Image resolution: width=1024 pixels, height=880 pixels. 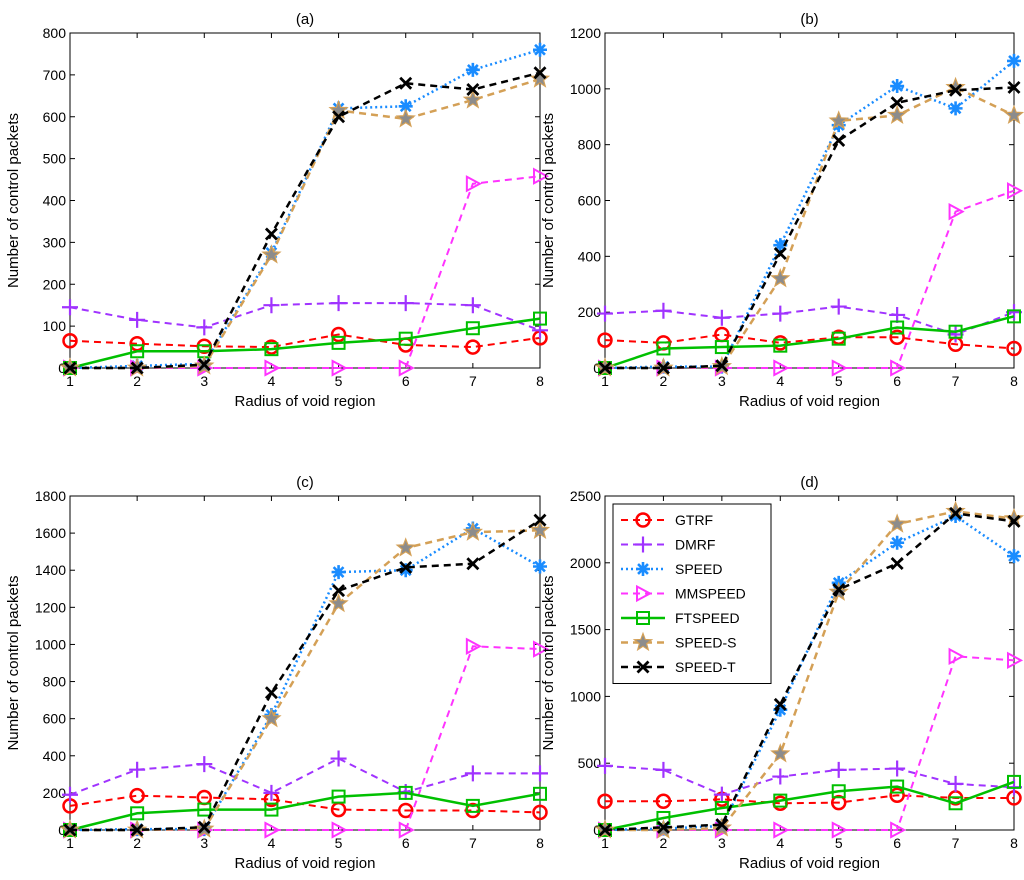 I want to click on legend-label: SPEED-S, so click(x=705, y=643).